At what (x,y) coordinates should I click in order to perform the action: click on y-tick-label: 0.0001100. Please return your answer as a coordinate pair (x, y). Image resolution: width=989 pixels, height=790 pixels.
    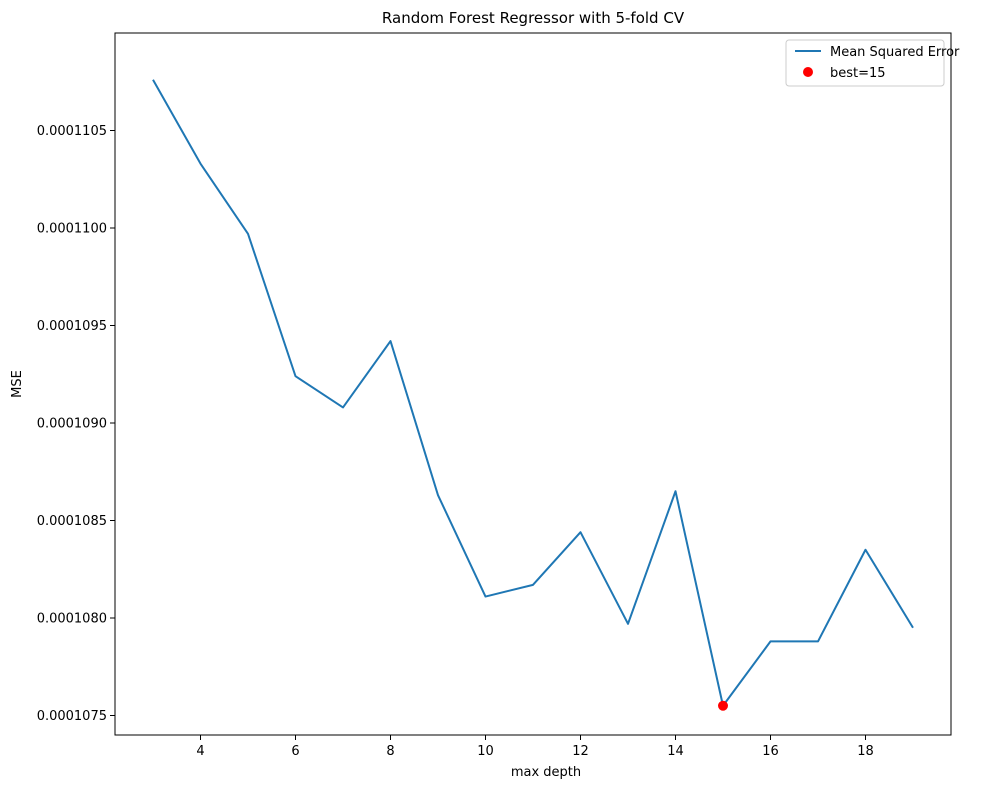
    Looking at the image, I should click on (72, 229).